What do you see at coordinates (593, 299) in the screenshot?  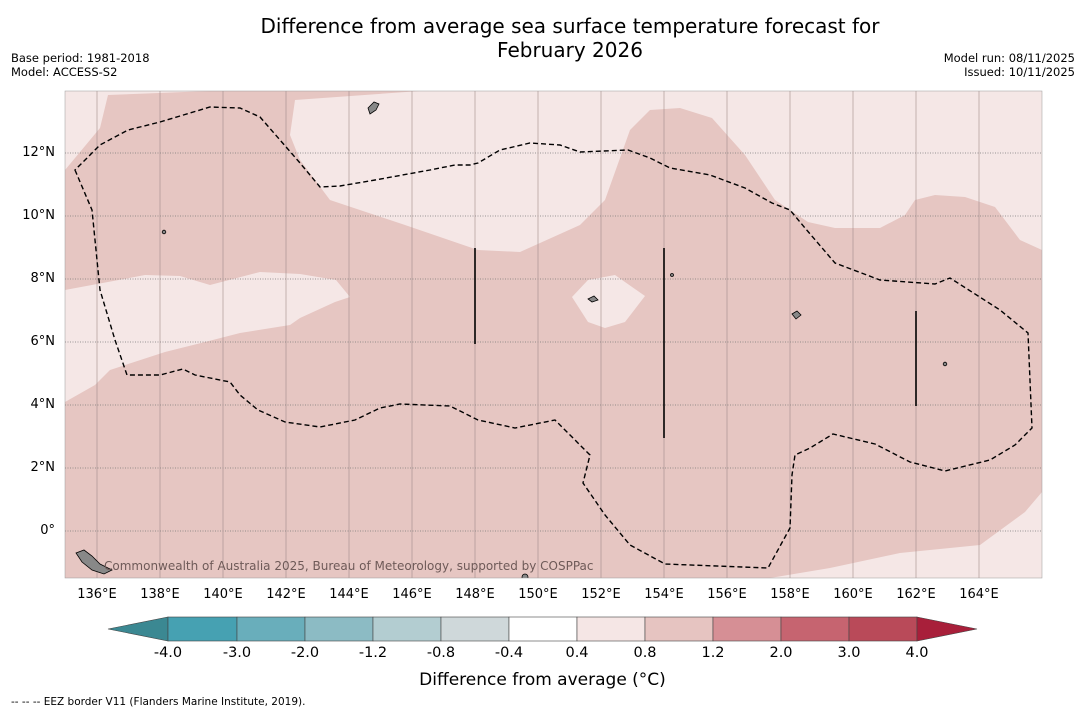 I see `island-chuuk-area` at bounding box center [593, 299].